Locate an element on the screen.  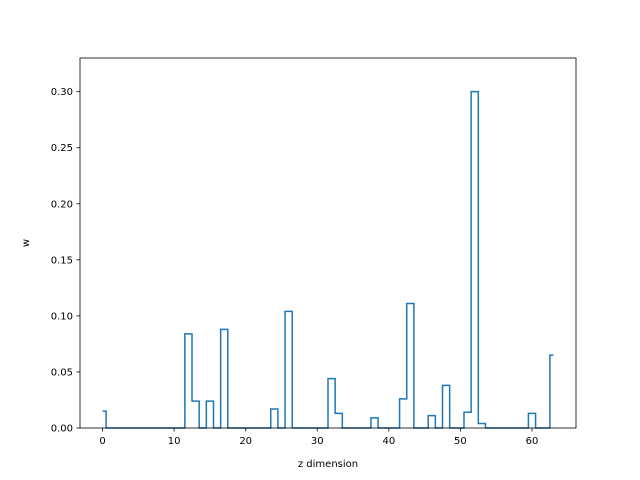
y-tick-label: 0.15 is located at coordinates (62, 260).